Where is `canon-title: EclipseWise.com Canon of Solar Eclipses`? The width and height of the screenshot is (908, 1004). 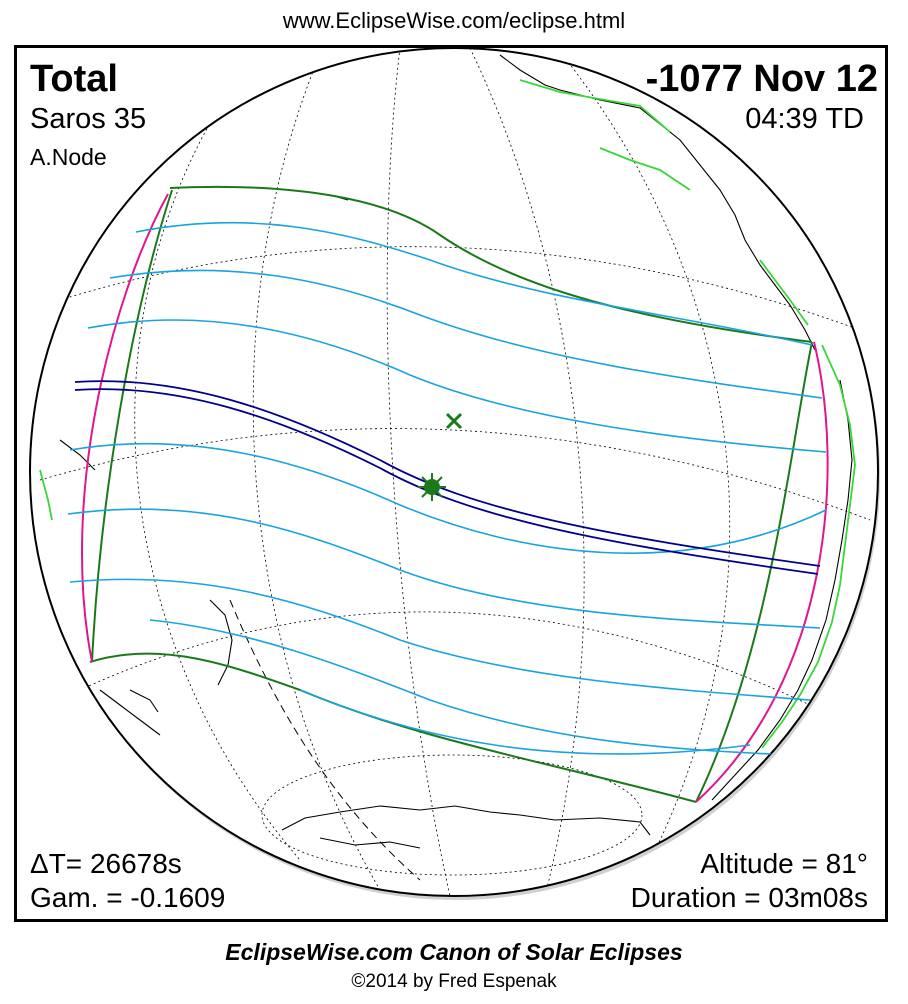
canon-title: EclipseWise.com Canon of Solar Eclipses is located at coordinates (454, 952).